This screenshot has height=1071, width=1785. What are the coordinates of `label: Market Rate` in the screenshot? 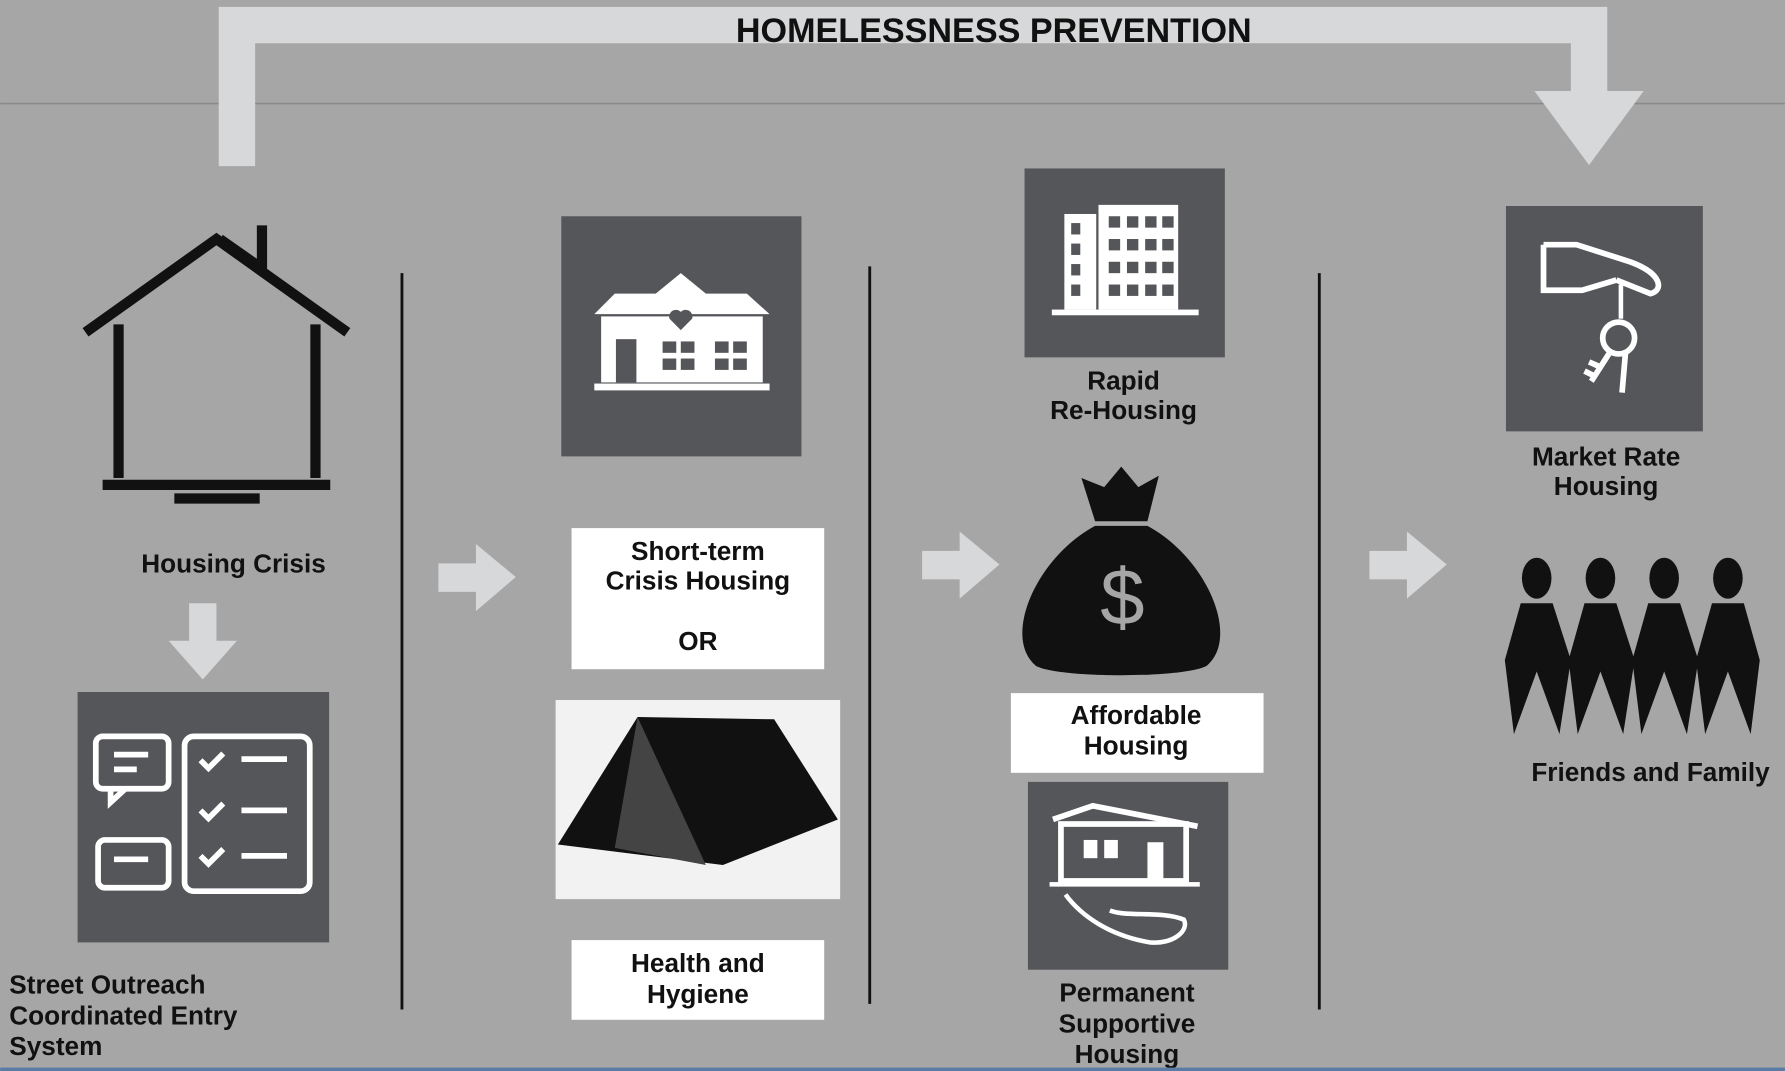 It's located at (1606, 457).